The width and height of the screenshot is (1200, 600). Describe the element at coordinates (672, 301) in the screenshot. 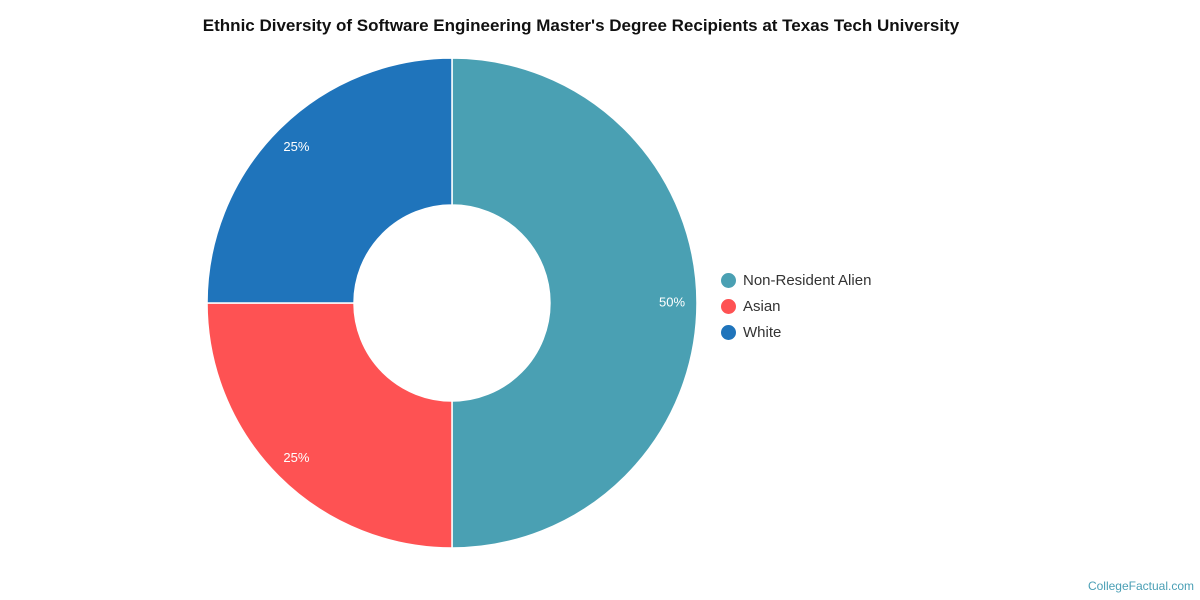

I see `slice-label: 50%` at that location.